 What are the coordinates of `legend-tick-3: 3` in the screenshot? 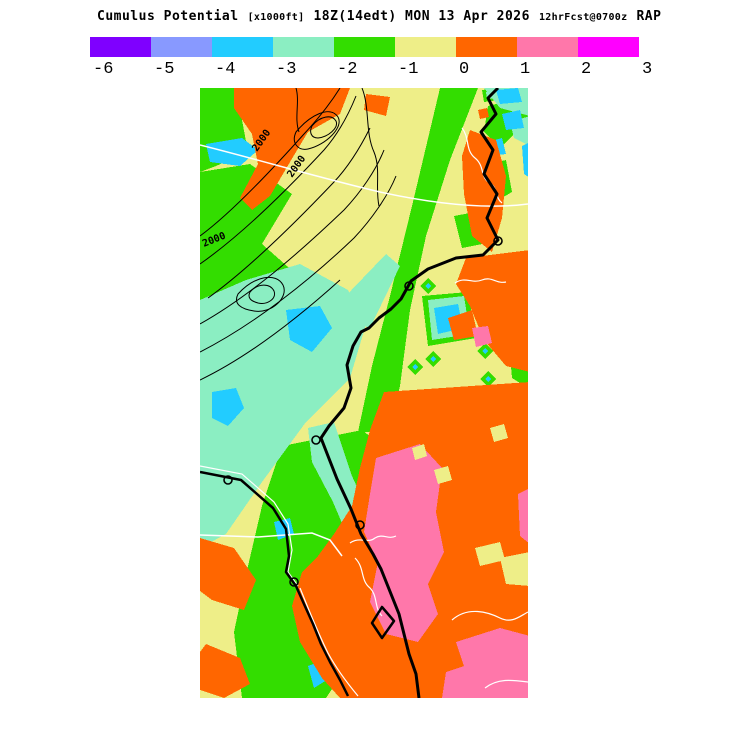 It's located at (647, 69).